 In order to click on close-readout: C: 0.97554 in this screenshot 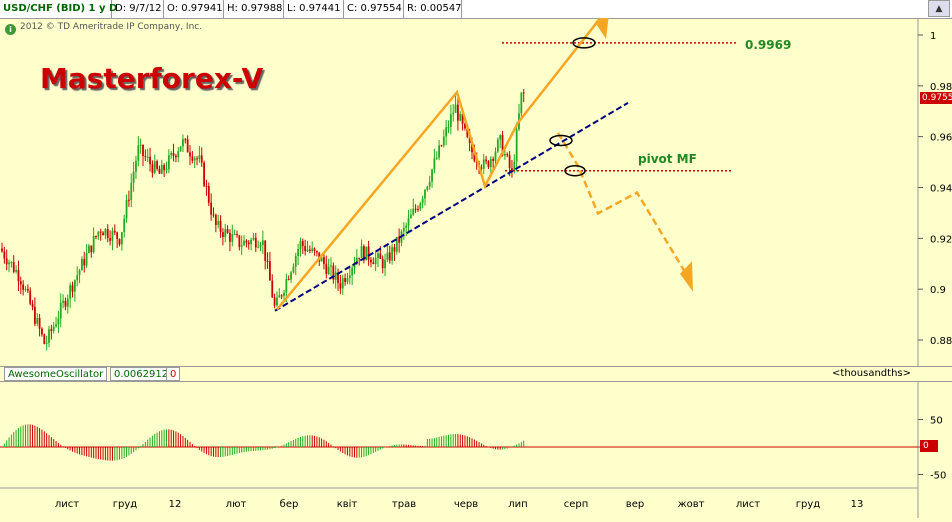, I will do `click(374, 9)`.